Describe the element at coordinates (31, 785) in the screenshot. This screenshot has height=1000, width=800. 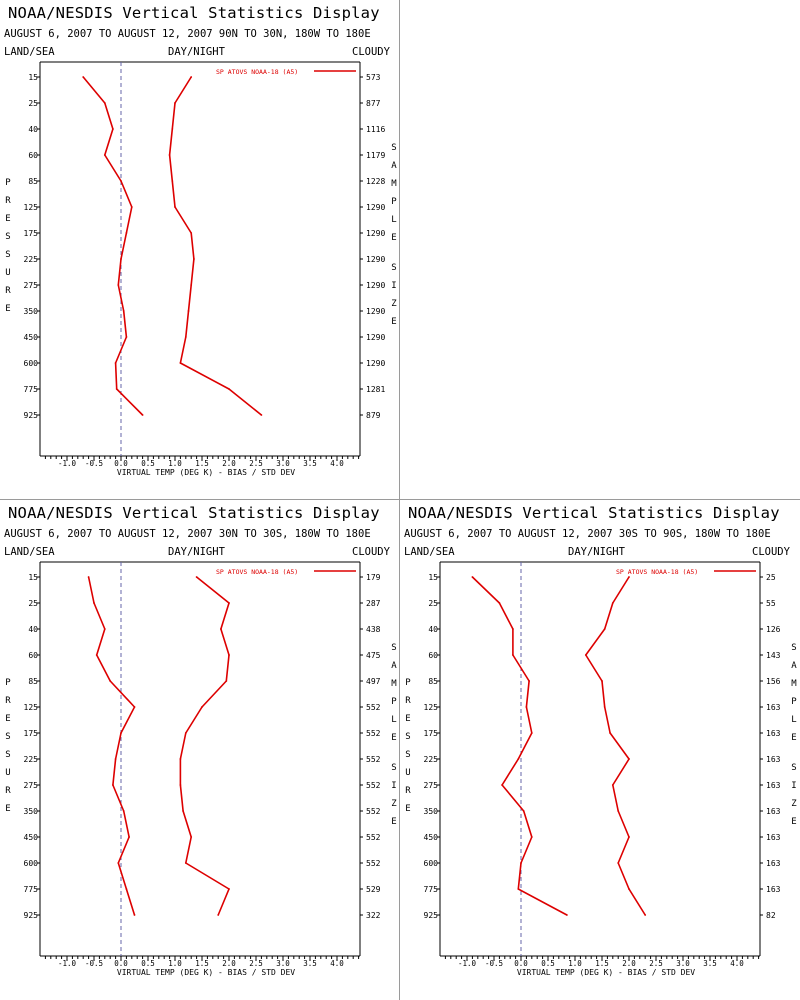
I see `pressure-level-label: 275` at that location.